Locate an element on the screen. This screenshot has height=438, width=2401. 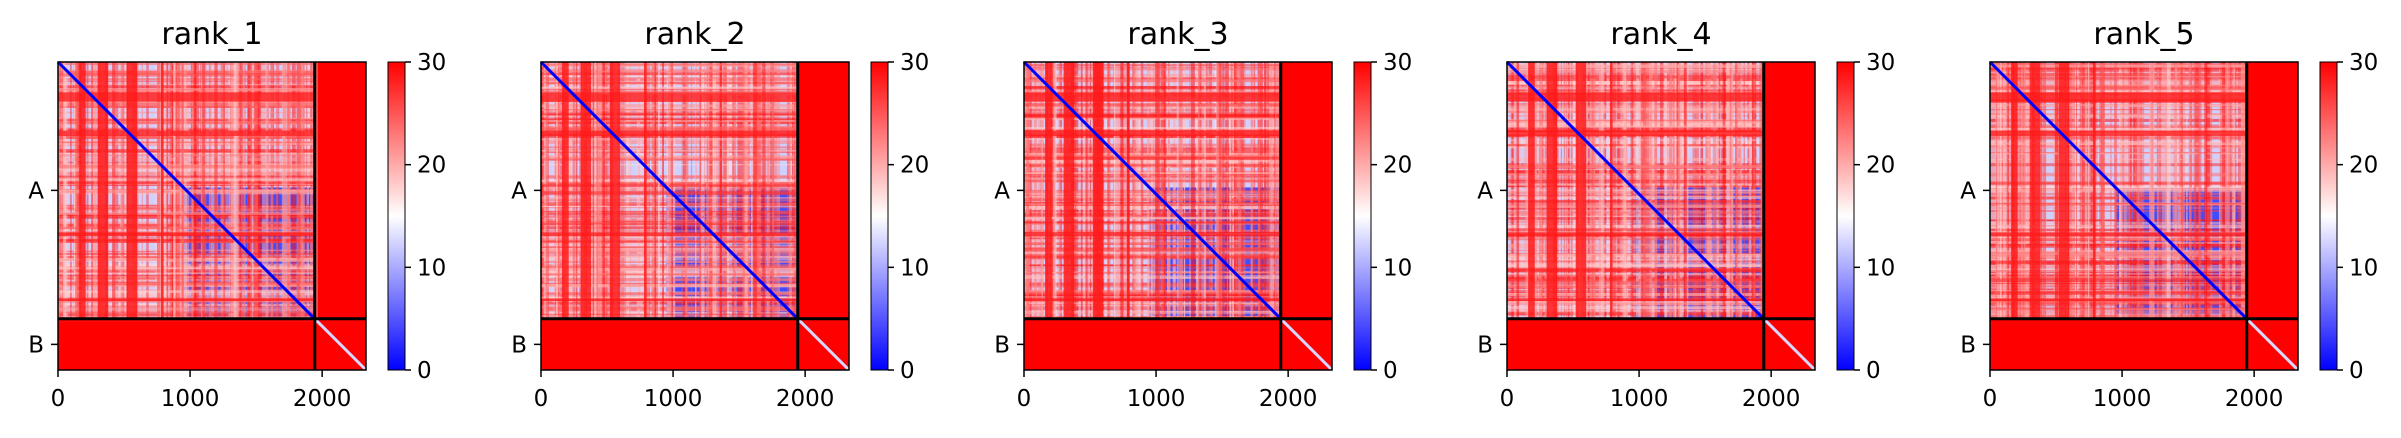
chart-title: rank_1 is located at coordinates (211, 34).